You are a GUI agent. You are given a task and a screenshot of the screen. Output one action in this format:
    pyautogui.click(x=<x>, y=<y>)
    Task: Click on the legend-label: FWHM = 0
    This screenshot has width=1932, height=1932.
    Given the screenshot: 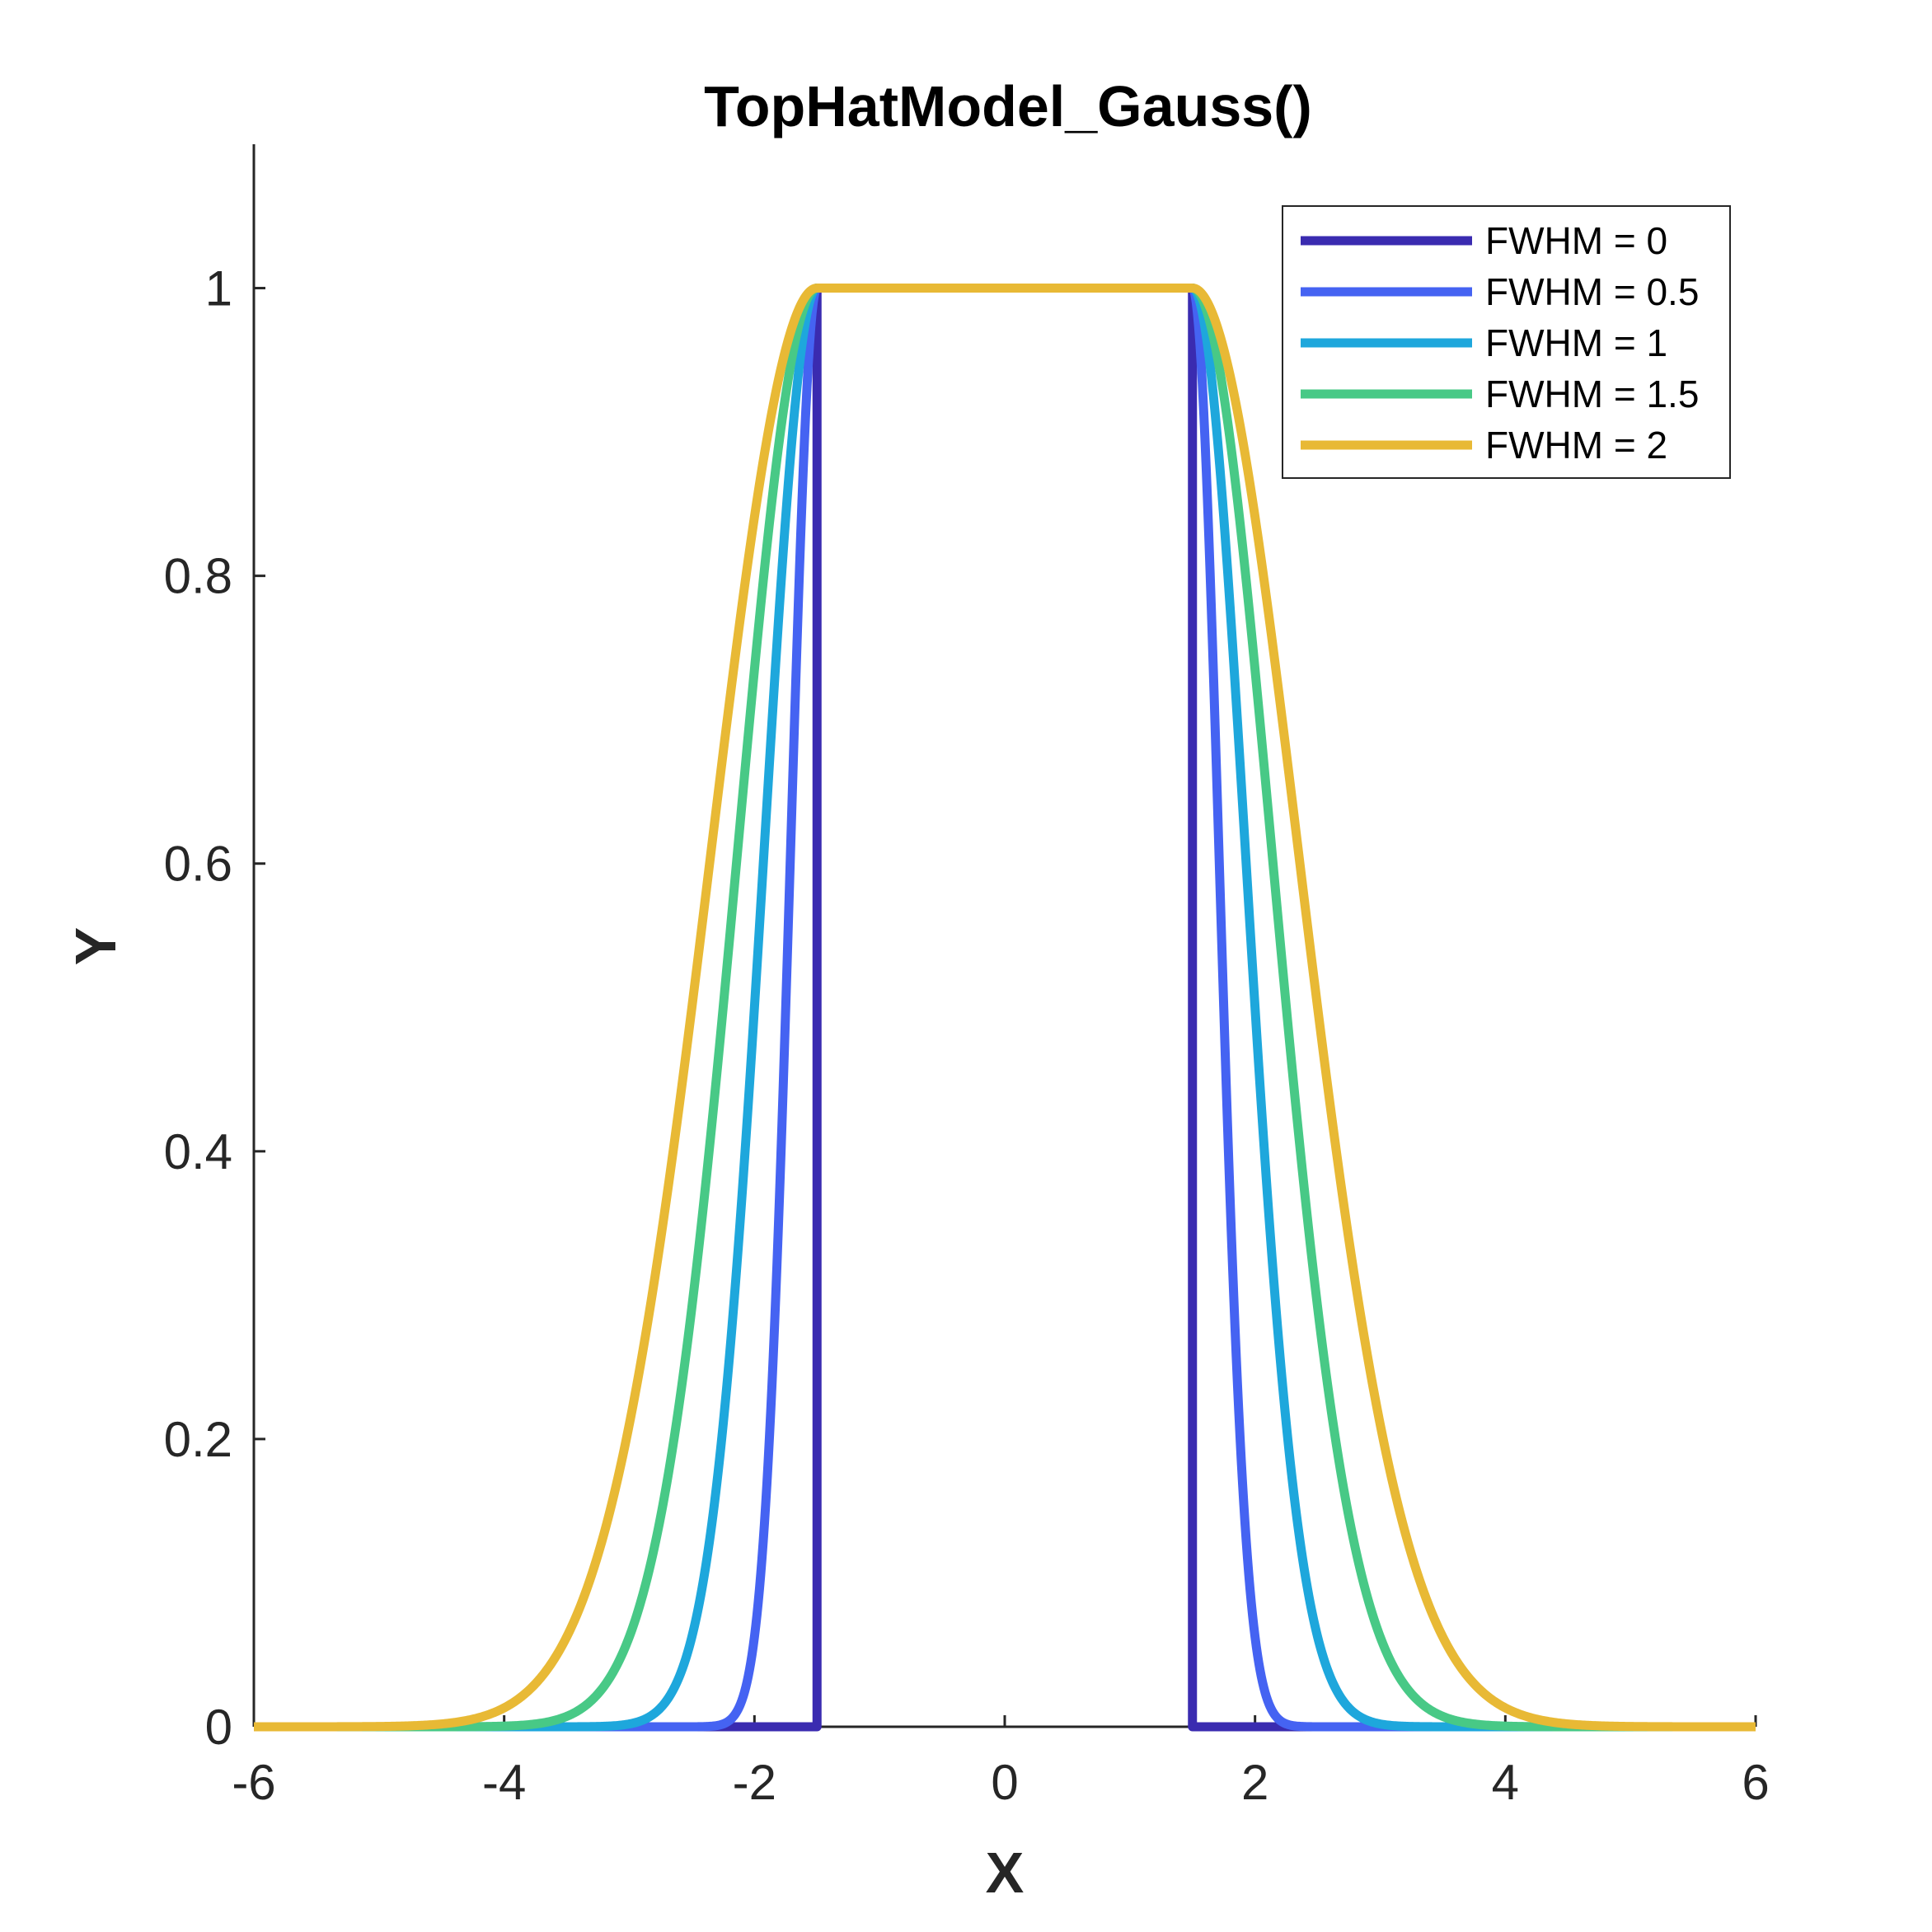 What is the action you would take?
    pyautogui.click(x=1576, y=241)
    